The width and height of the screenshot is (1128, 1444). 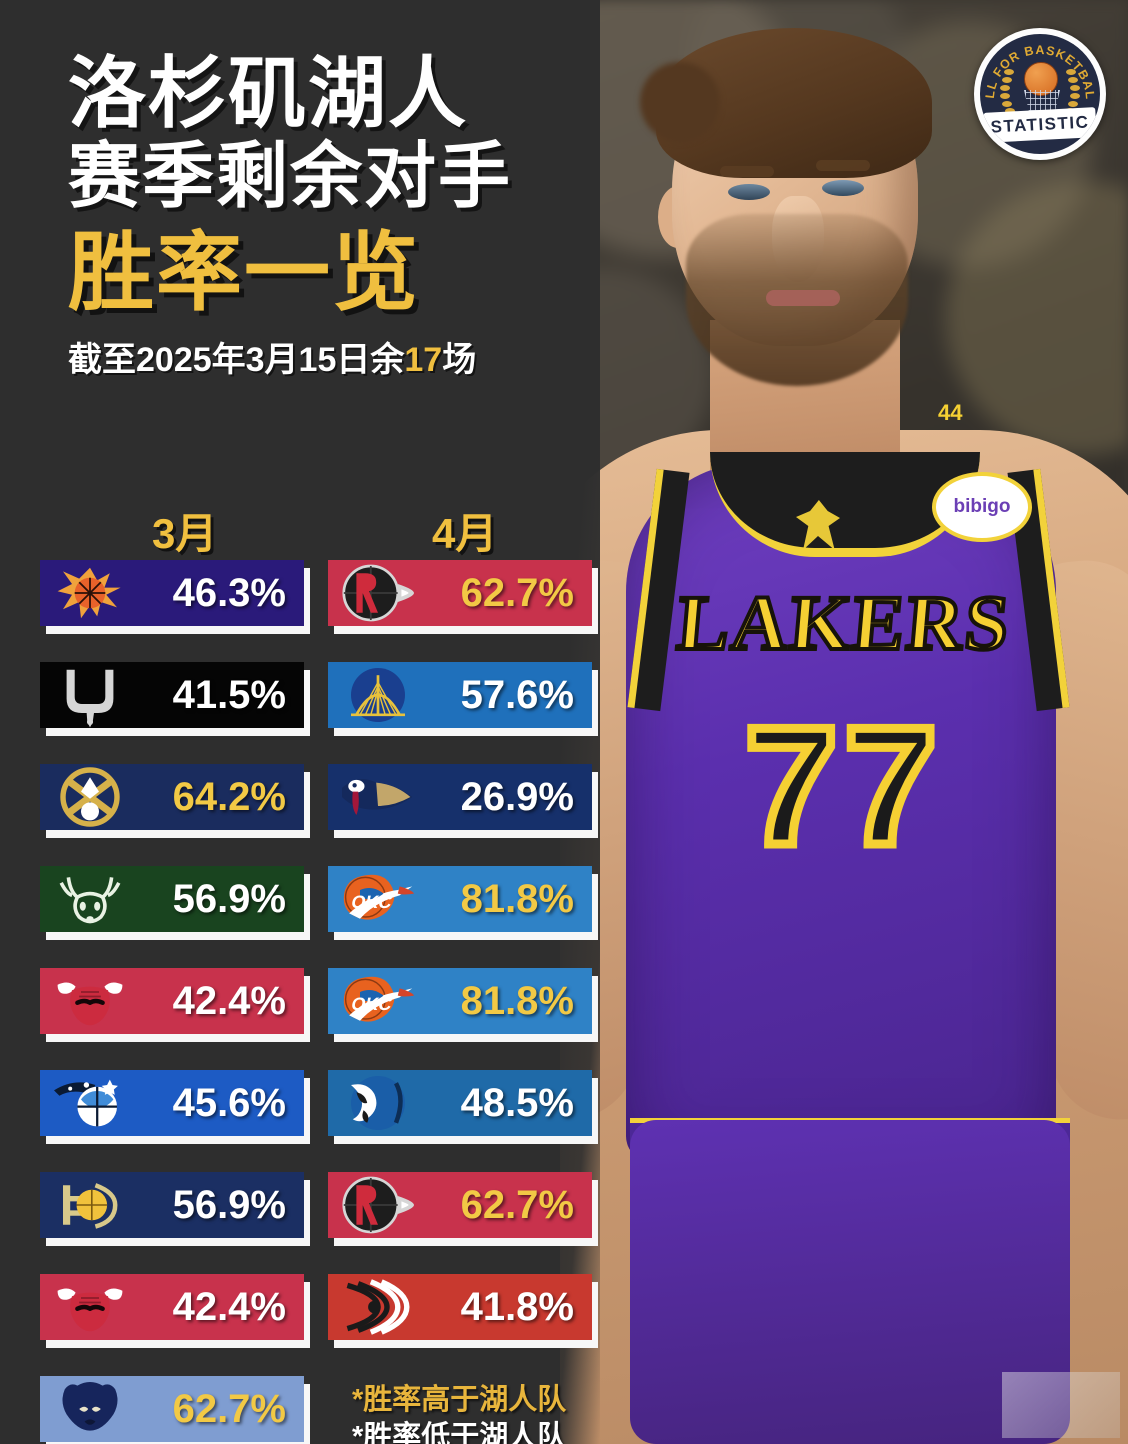 What do you see at coordinates (950, 412) in the screenshot?
I see `jersey-shoulder-number: 44` at bounding box center [950, 412].